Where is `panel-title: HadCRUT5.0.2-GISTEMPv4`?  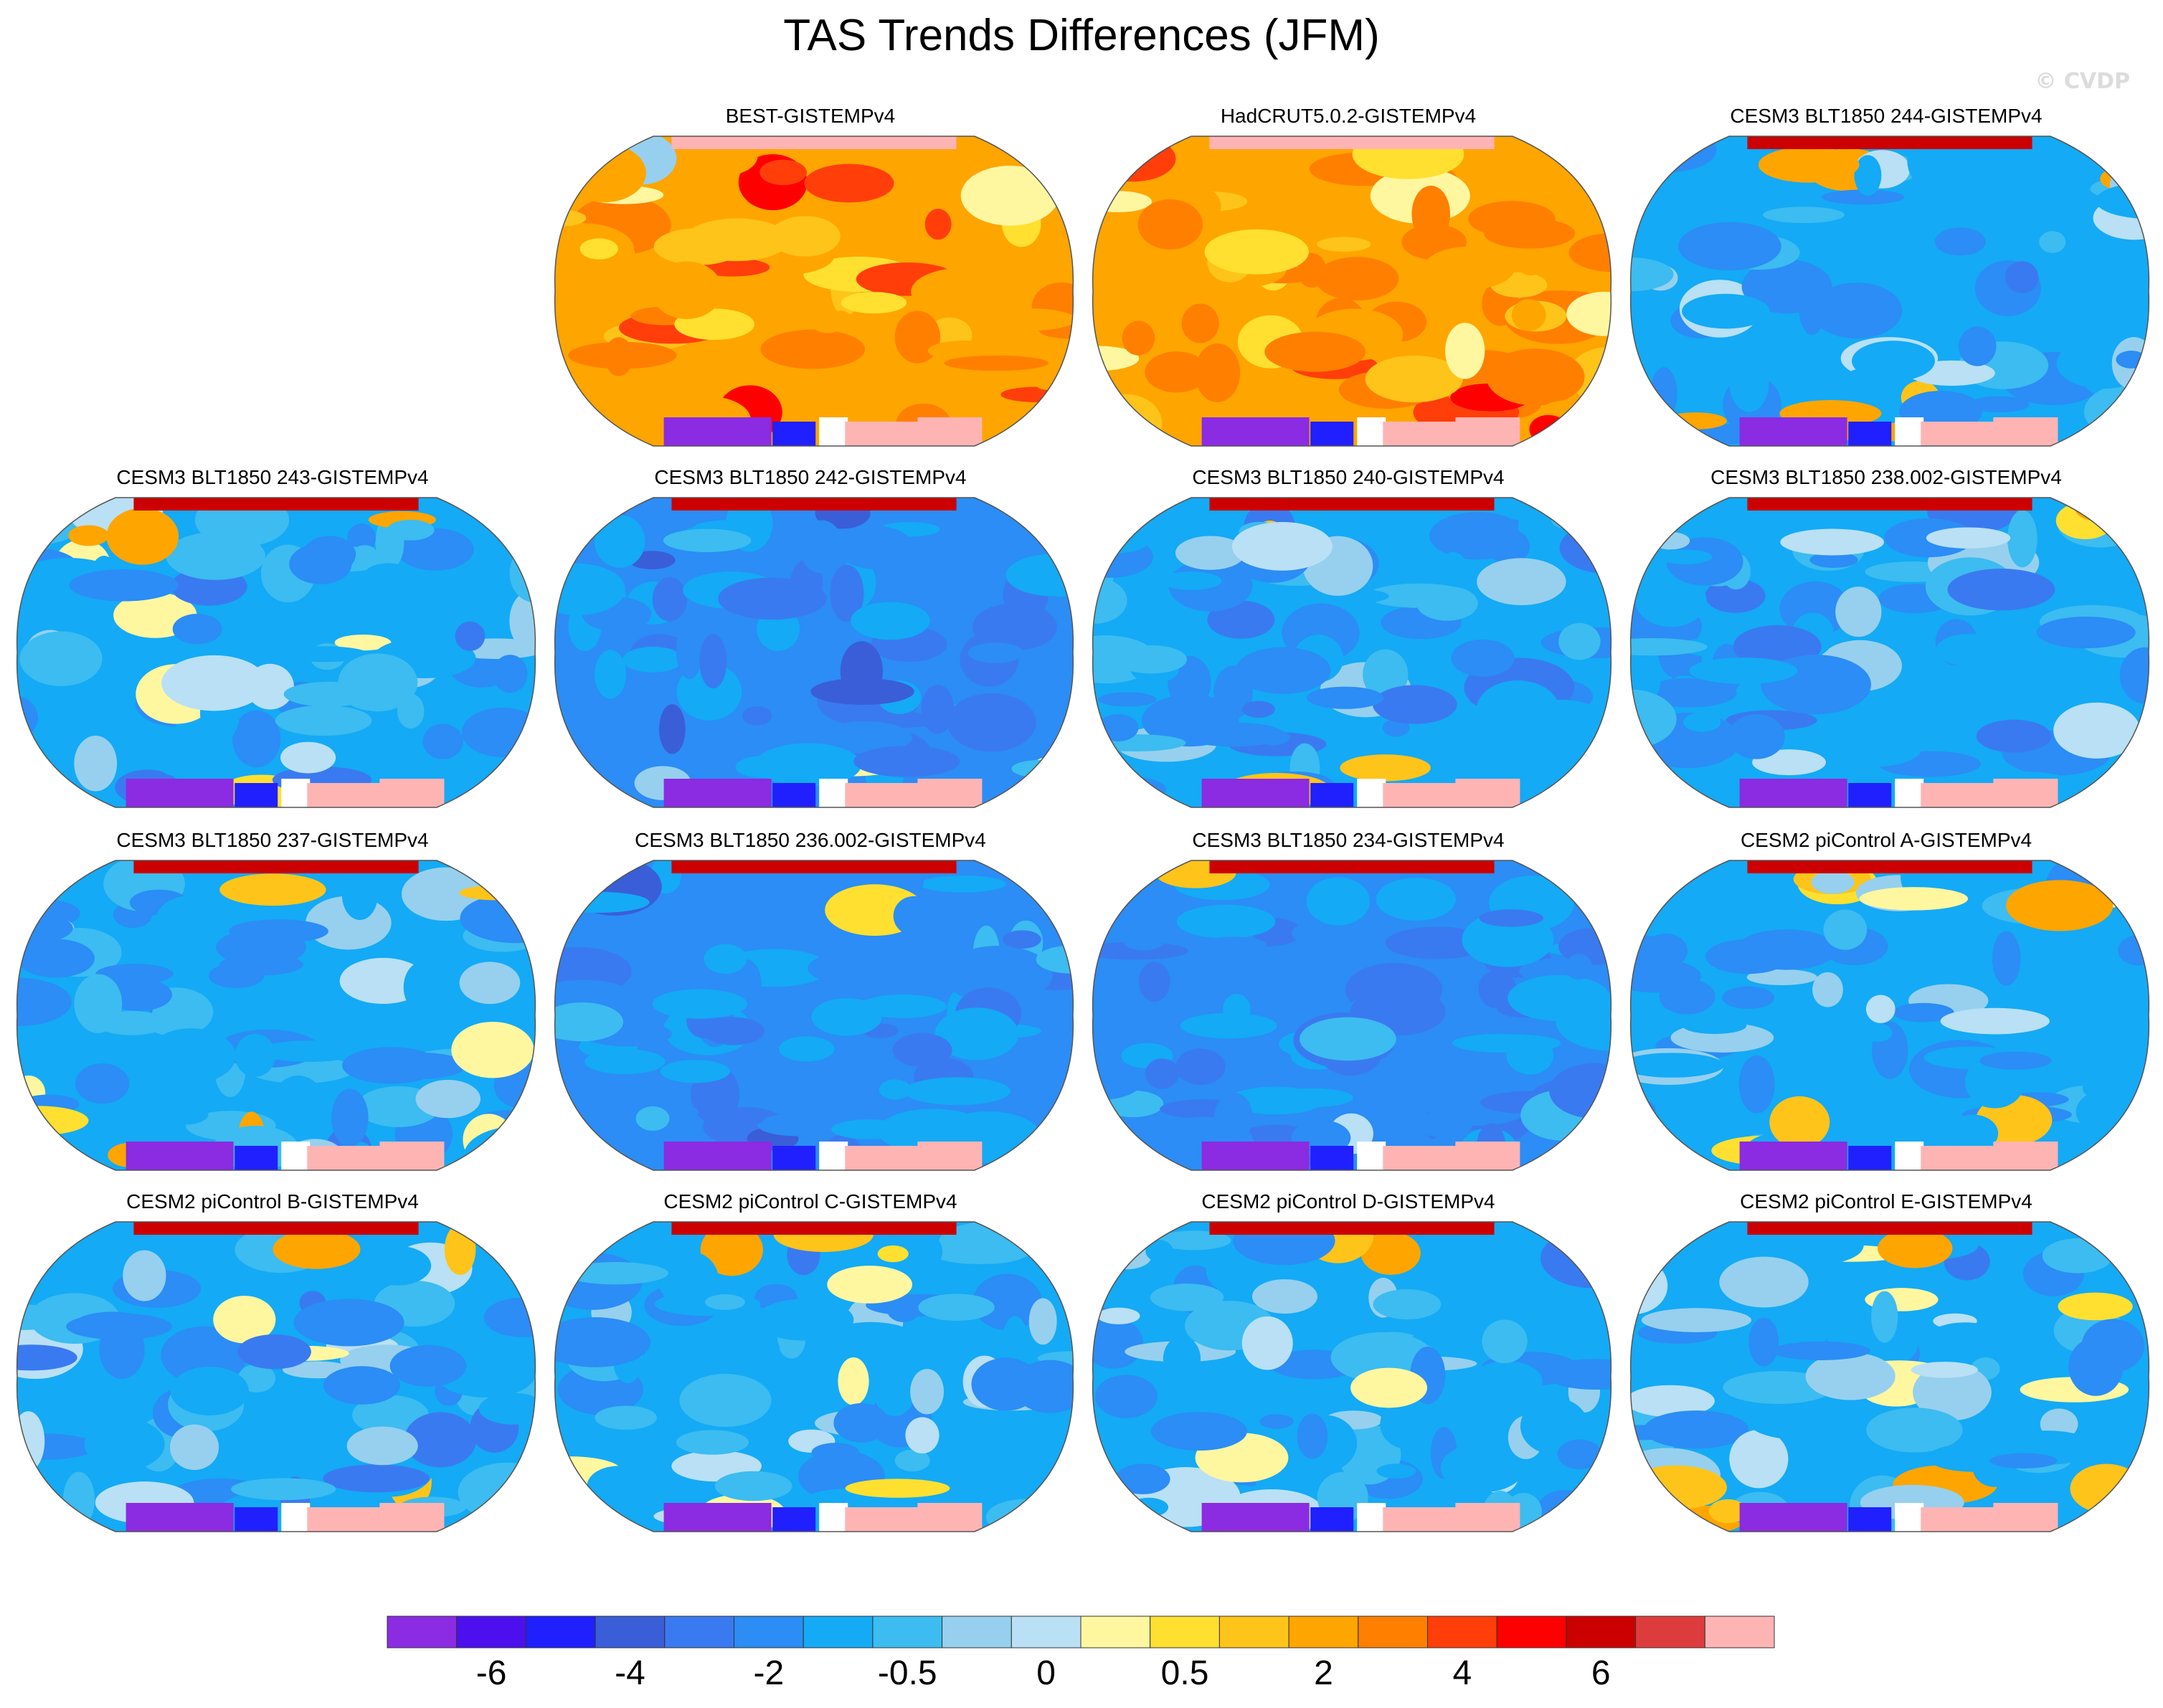
panel-title: HadCRUT5.0.2-GISTEMPv4 is located at coordinates (1348, 116).